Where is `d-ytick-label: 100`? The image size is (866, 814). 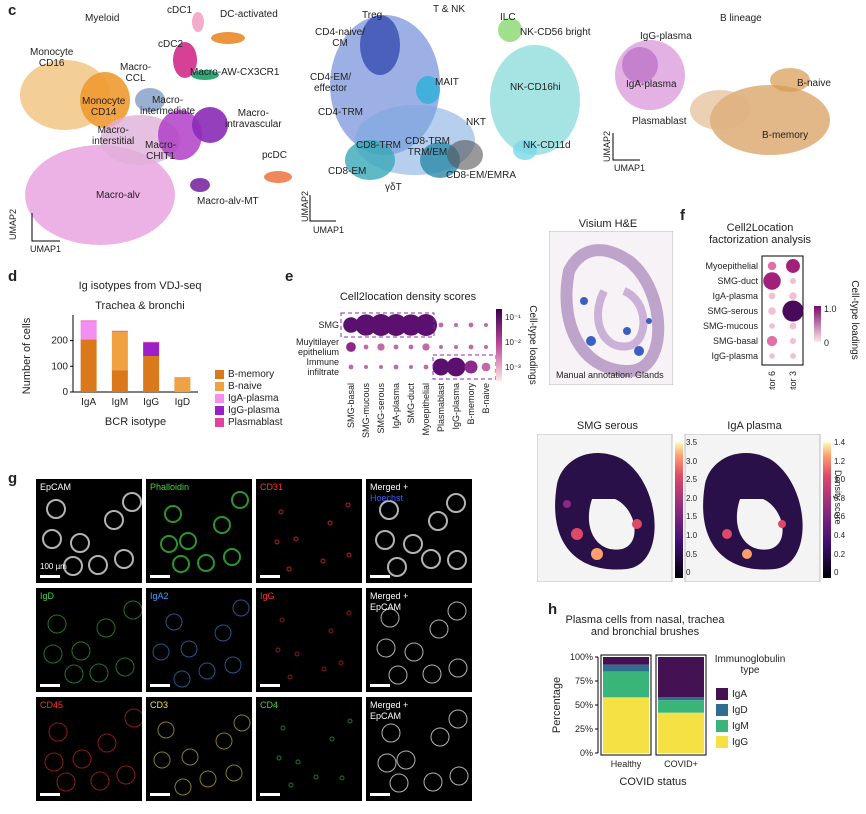 d-ytick-label: 100 is located at coordinates (59, 366).